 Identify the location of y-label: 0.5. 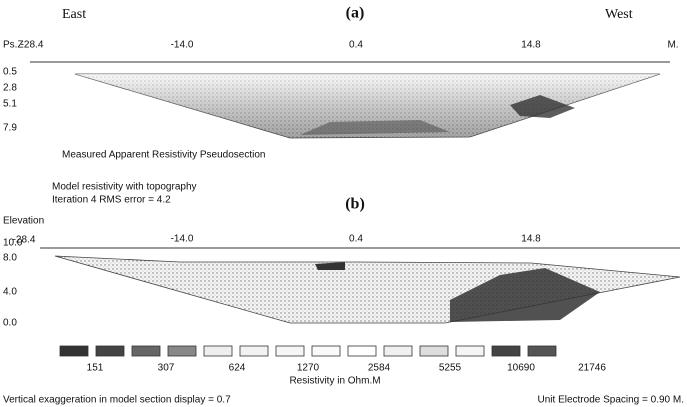
(10, 72).